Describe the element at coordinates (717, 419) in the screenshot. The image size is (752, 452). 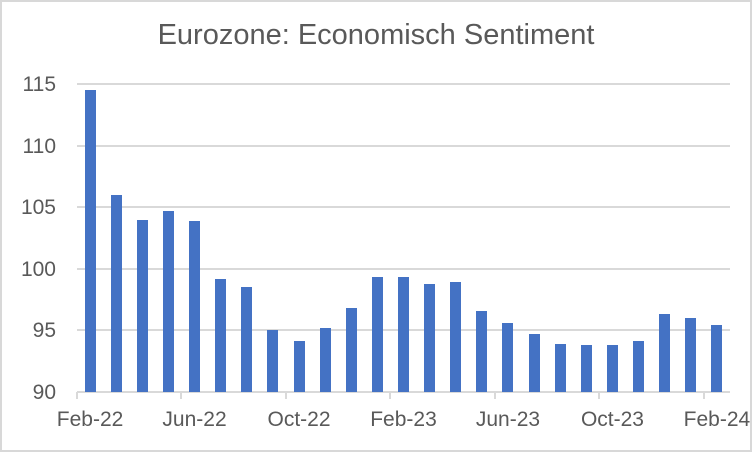
I see `x-axis-label: Feb-24` at that location.